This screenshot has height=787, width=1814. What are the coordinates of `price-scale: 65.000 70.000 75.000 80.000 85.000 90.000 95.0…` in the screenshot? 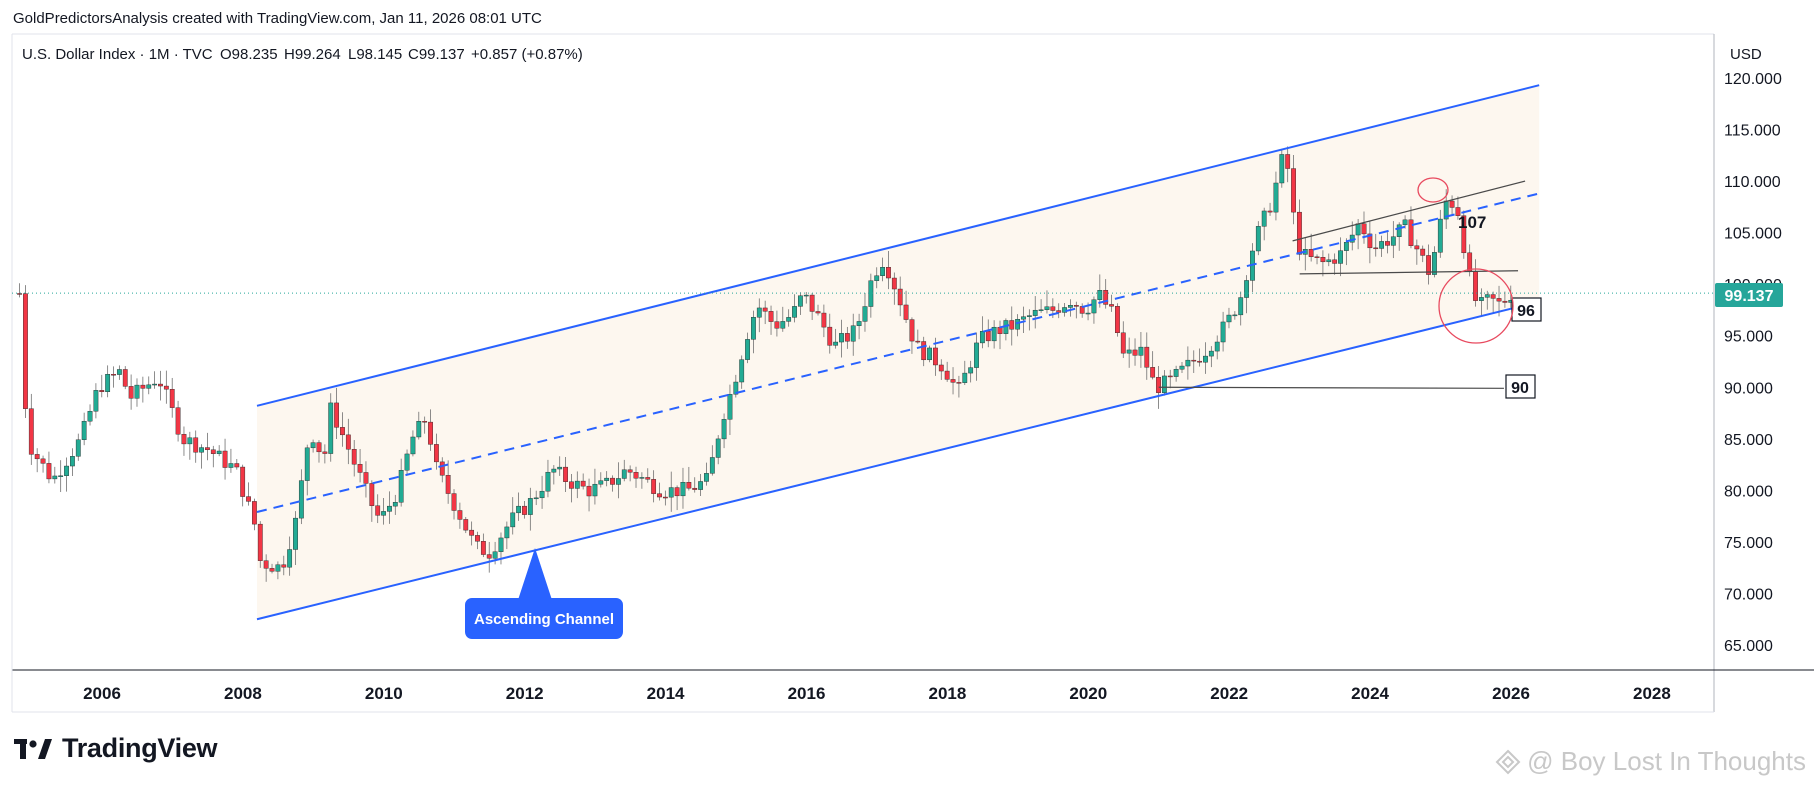 It's located at (1753, 363).